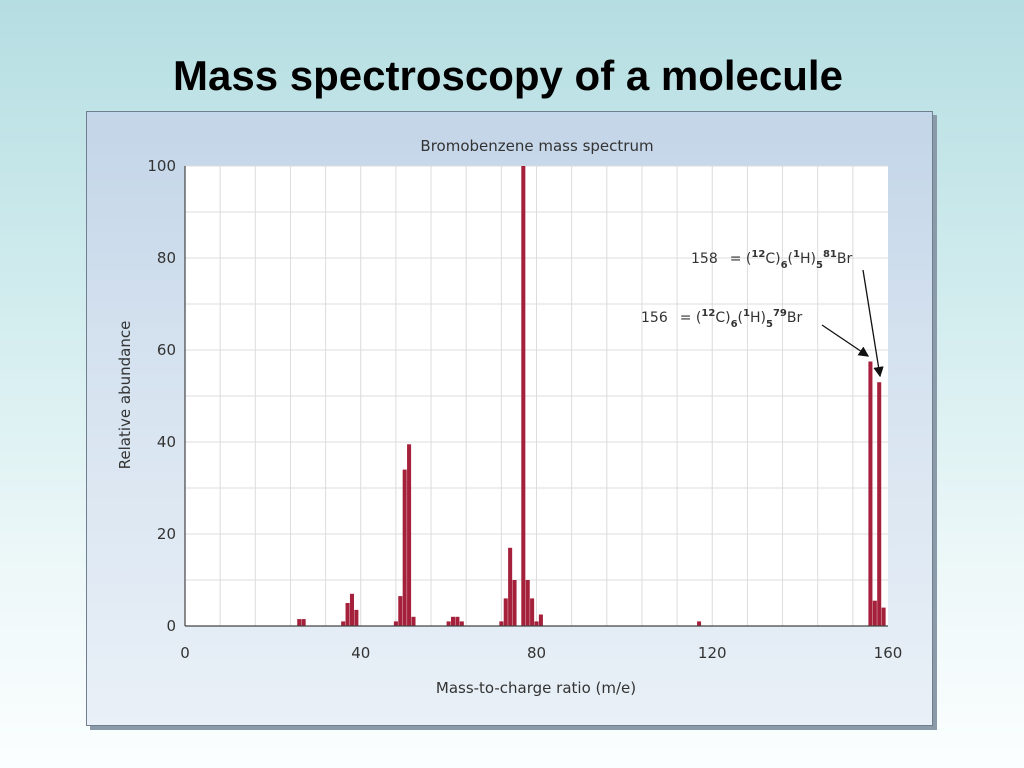 The height and width of the screenshot is (768, 1024). I want to click on y-tick-label: 40, so click(166, 442).